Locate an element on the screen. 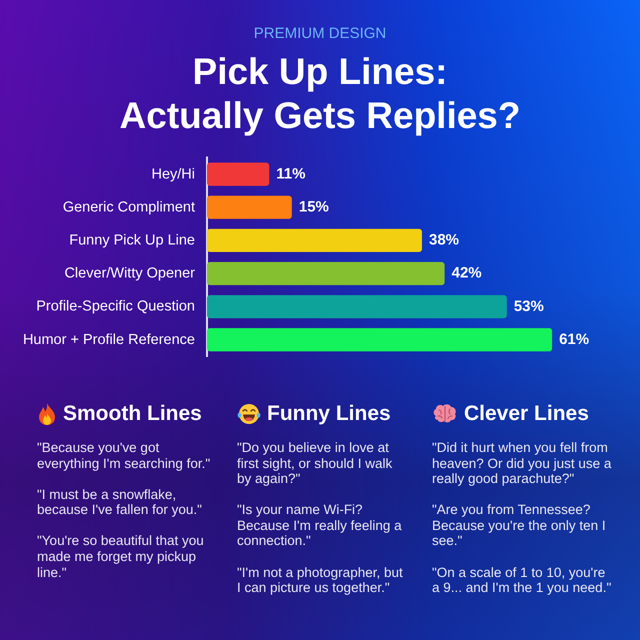 The height and width of the screenshot is (640, 640). text: "Are you from Tennessee? Because you're the only ten I see." is located at coordinates (519, 526).